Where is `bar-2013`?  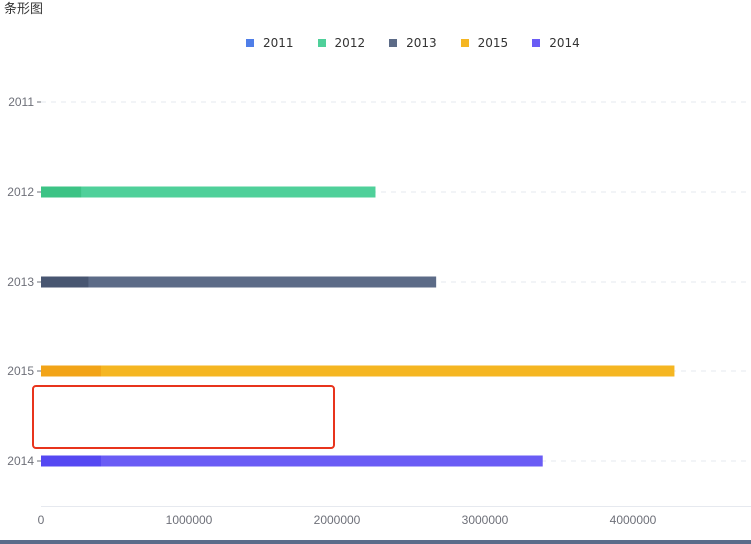
bar-2013 is located at coordinates (239, 282).